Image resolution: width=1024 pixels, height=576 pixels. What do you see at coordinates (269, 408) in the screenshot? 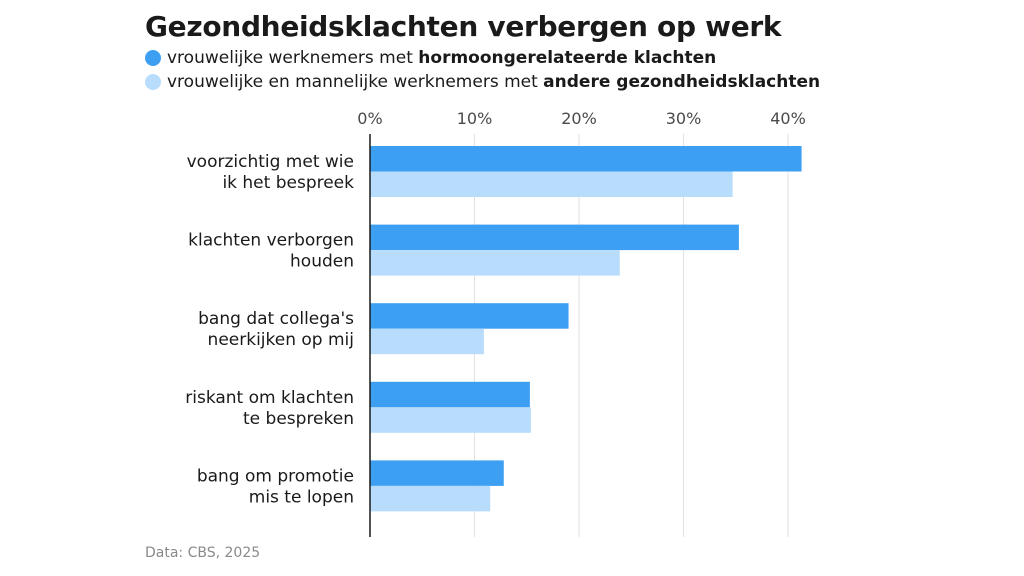
I see `category-label-3: riskant om klachten te bespreken` at bounding box center [269, 408].